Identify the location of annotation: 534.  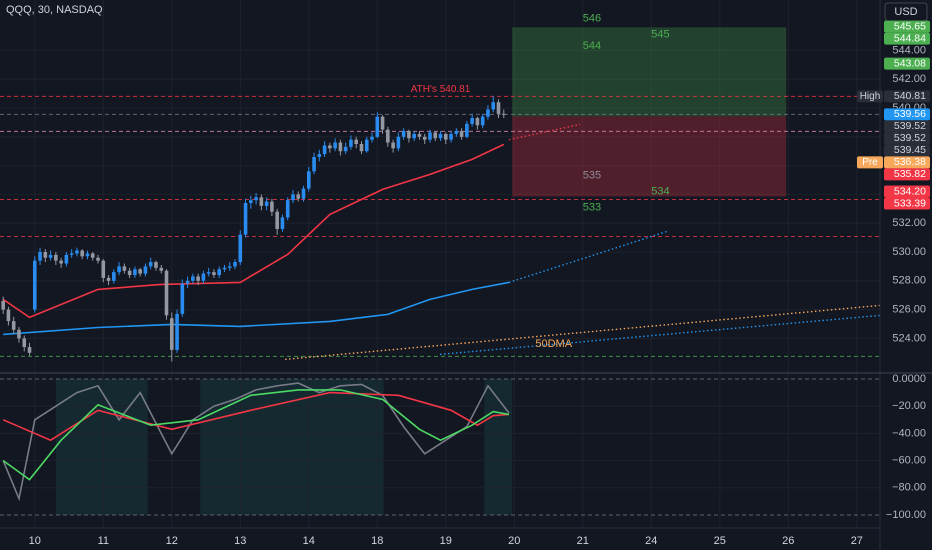
(660, 191).